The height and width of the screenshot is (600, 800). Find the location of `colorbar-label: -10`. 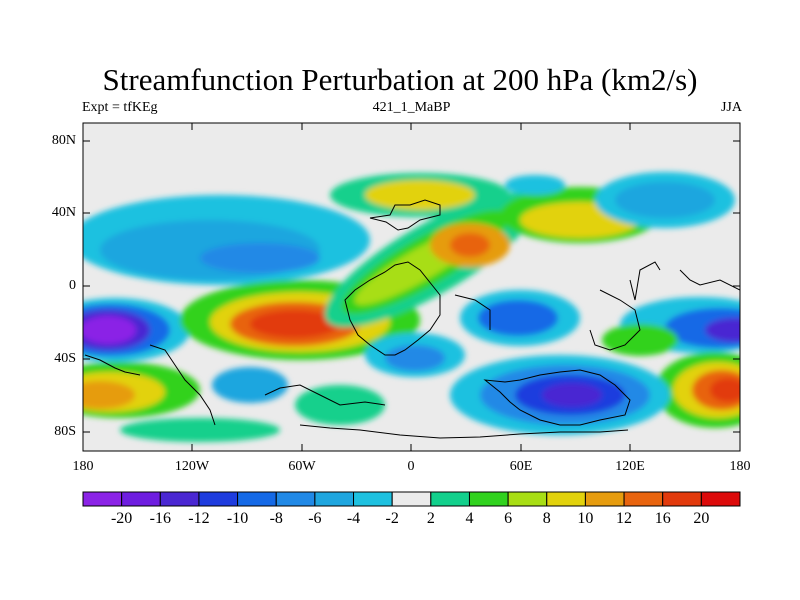

colorbar-label: -10 is located at coordinates (237, 518).